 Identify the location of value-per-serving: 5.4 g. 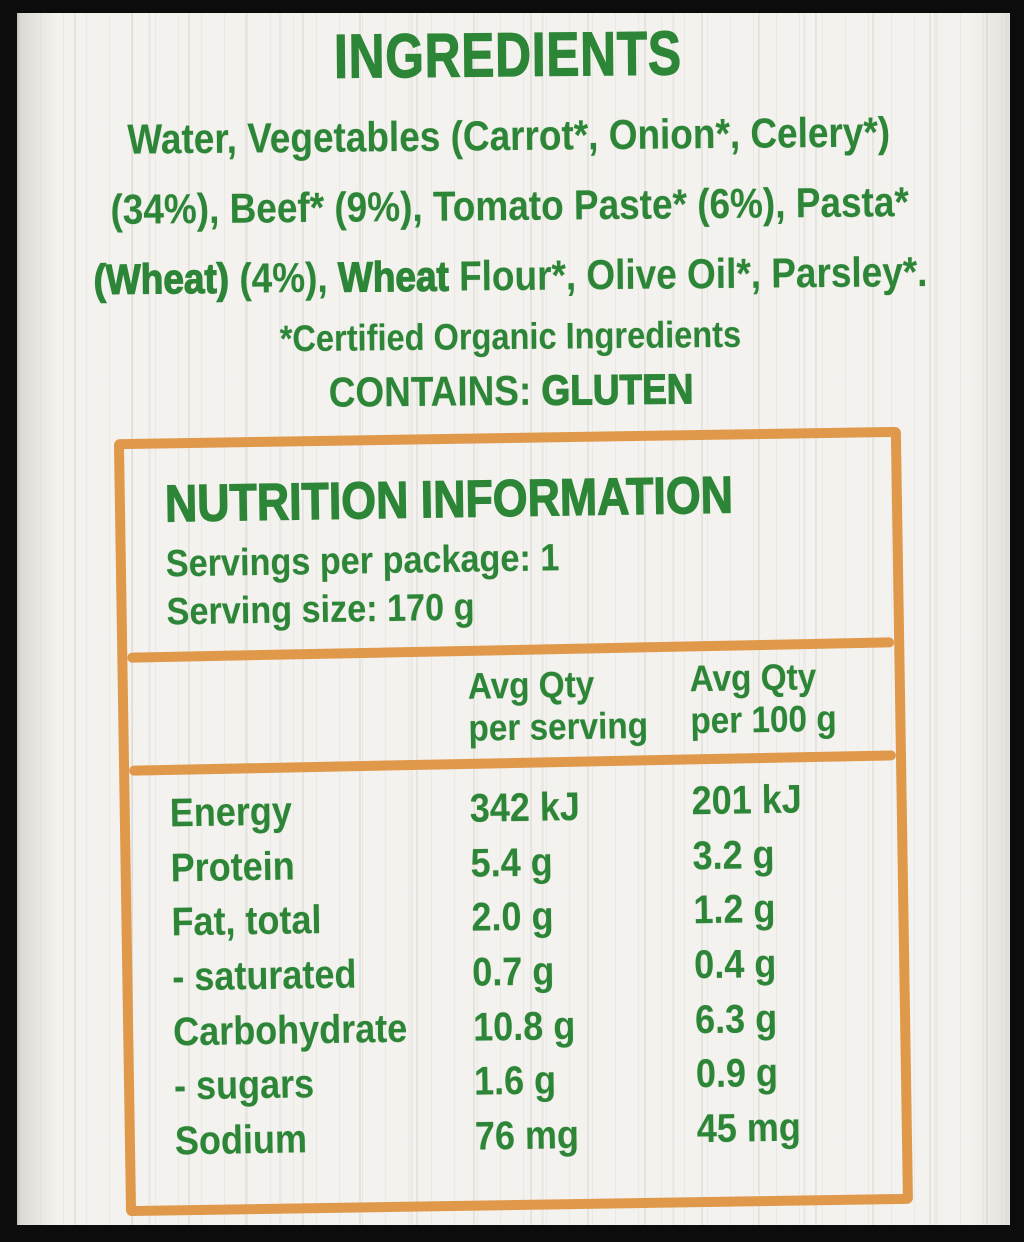
(511, 863).